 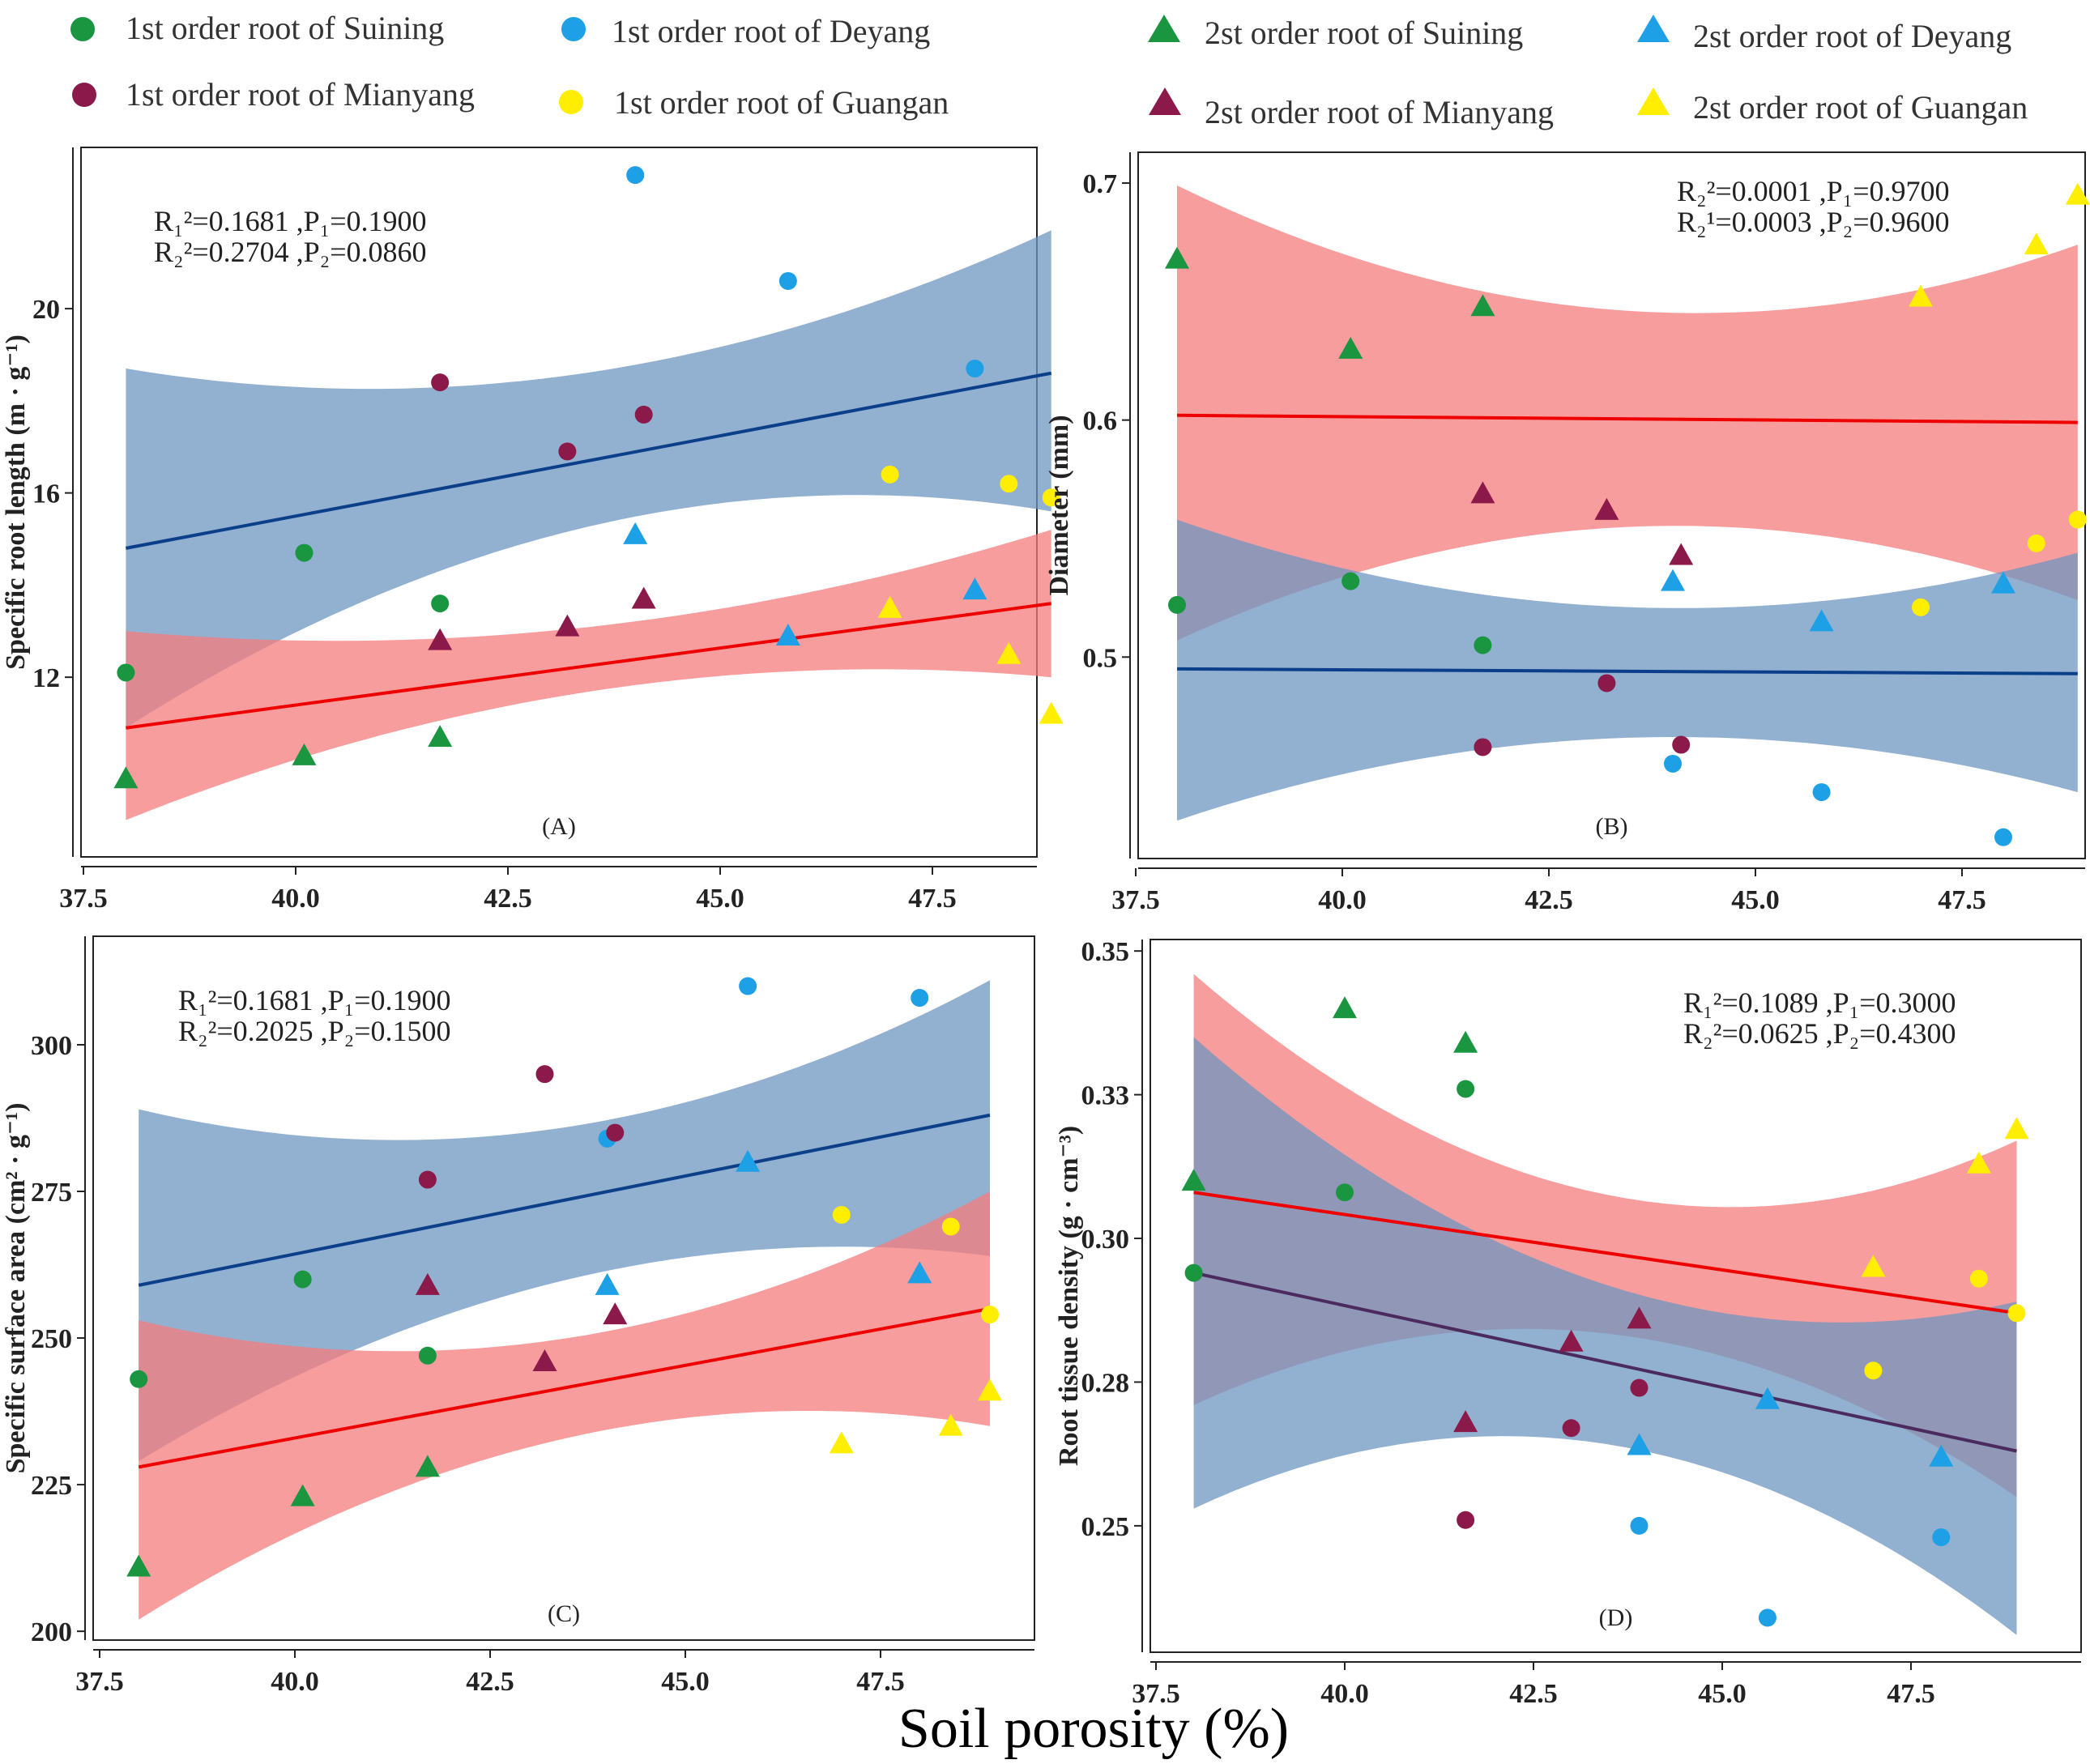 What do you see at coordinates (300, 94) in the screenshot?
I see `legend-label: 1st order root of Mianyang` at bounding box center [300, 94].